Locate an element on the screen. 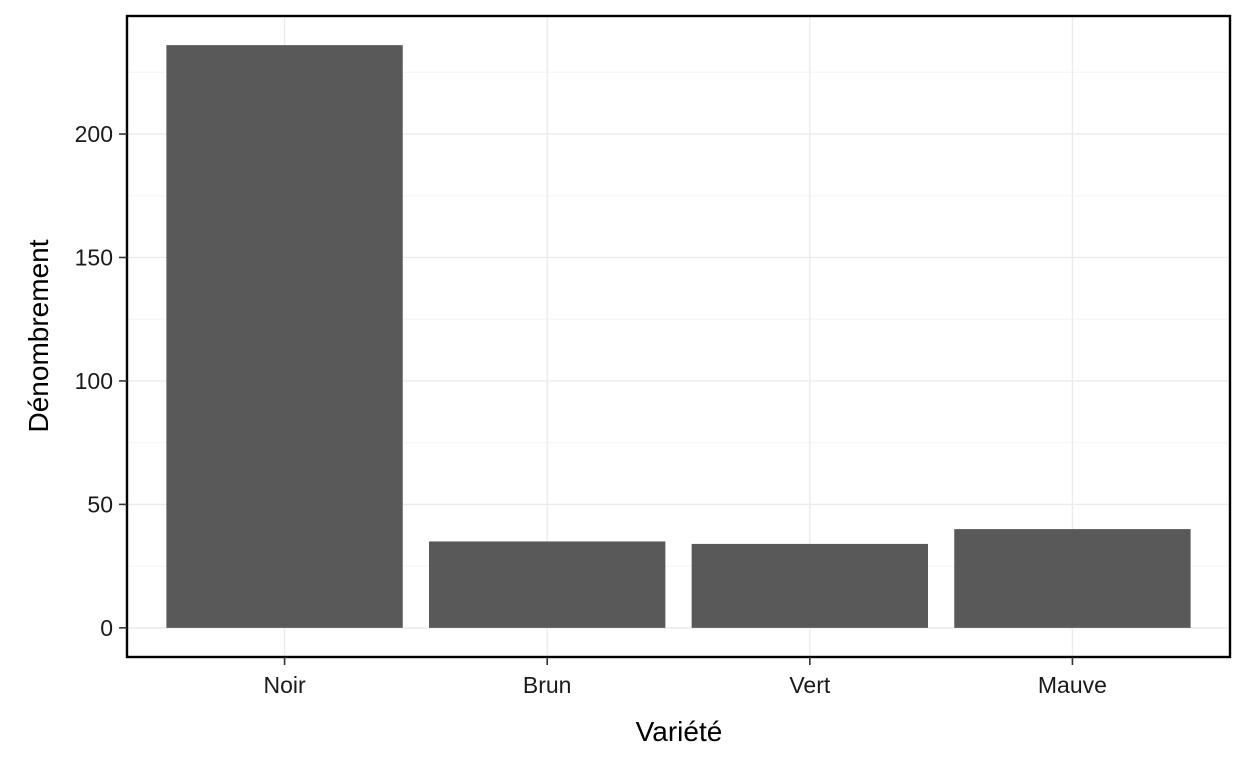 This screenshot has width=1248, height=768. x-tick-label-brun: Brun is located at coordinates (547, 685).